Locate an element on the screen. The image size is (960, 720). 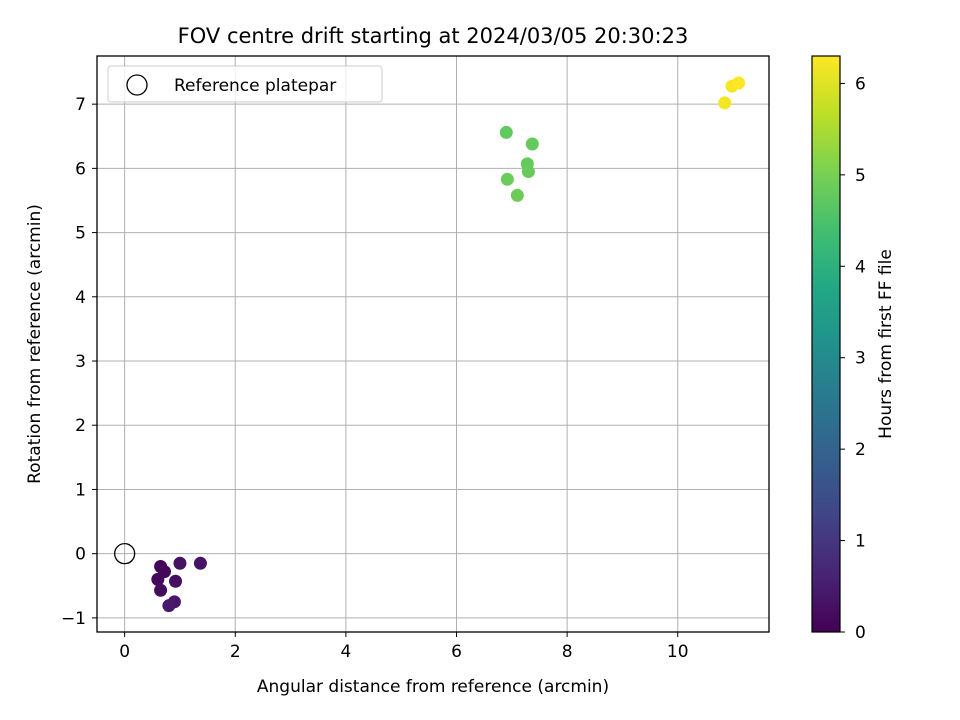
colorbar-tick-label: 2 is located at coordinates (860, 450).